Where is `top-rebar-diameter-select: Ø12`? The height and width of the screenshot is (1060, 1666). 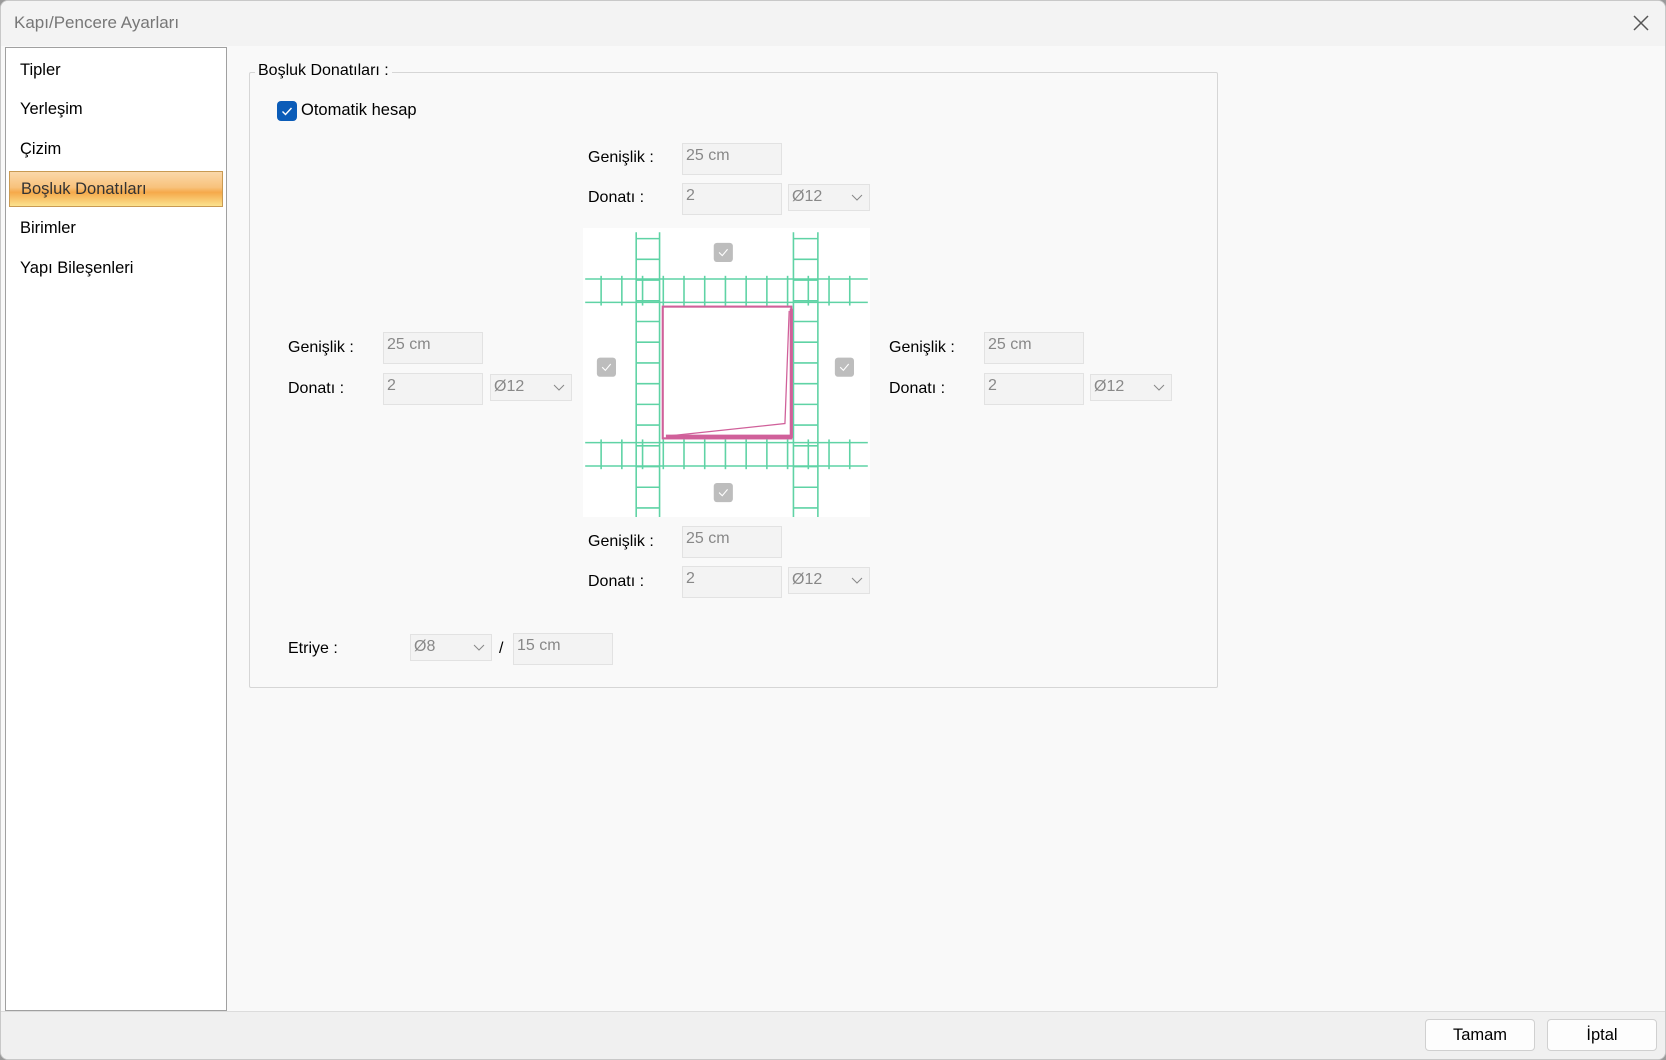 top-rebar-diameter-select: Ø12 is located at coordinates (829, 197).